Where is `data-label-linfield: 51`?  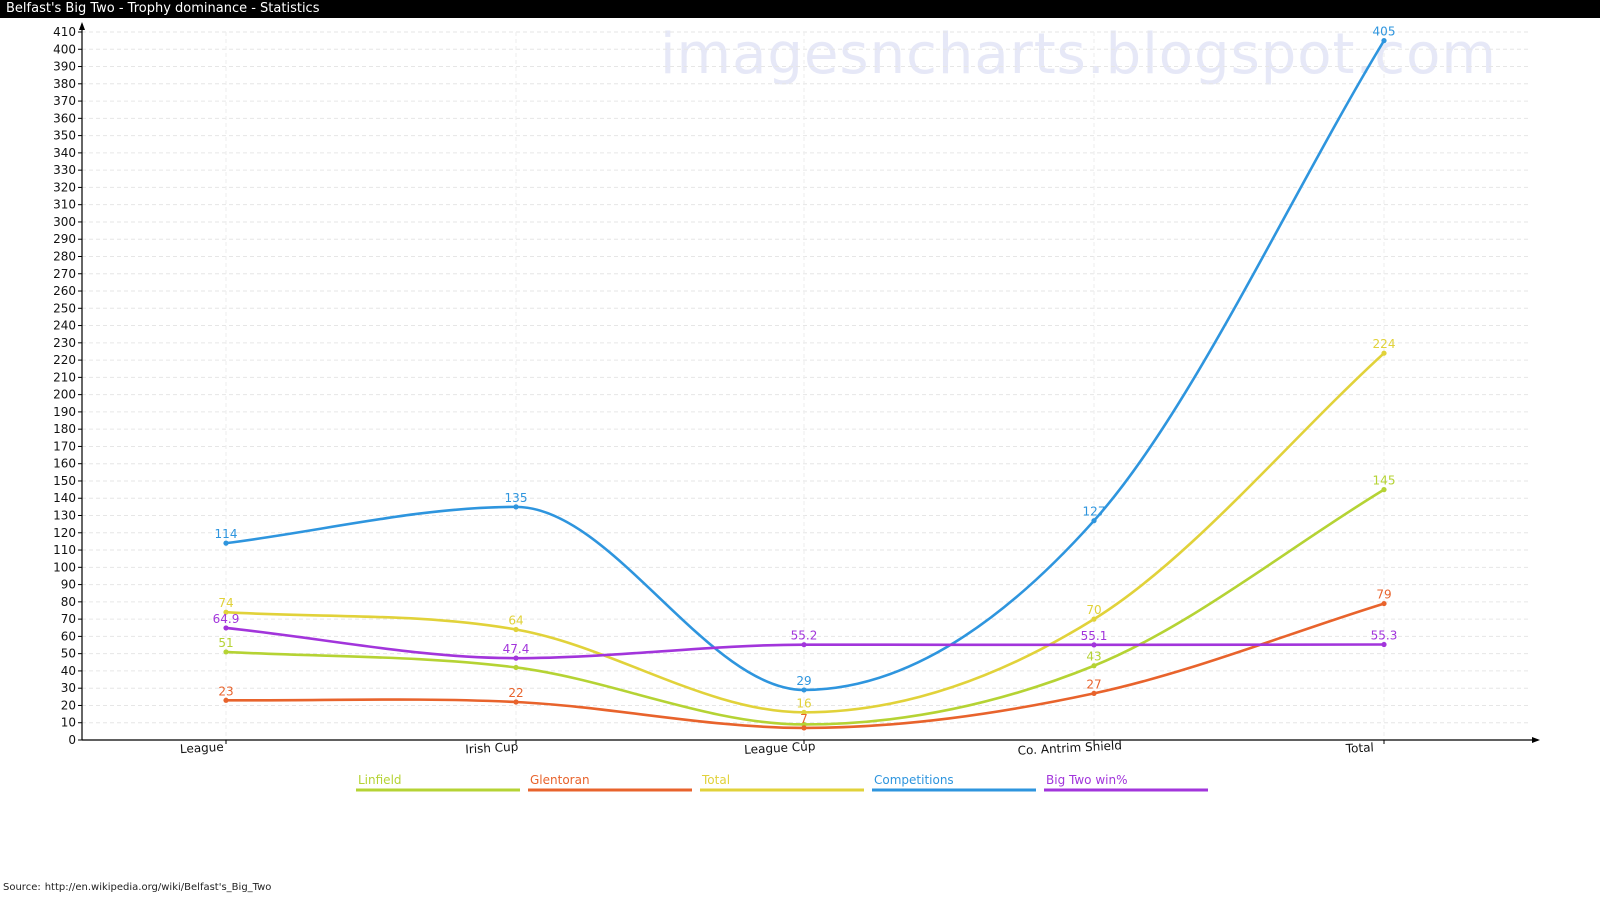 data-label-linfield: 51 is located at coordinates (225, 643).